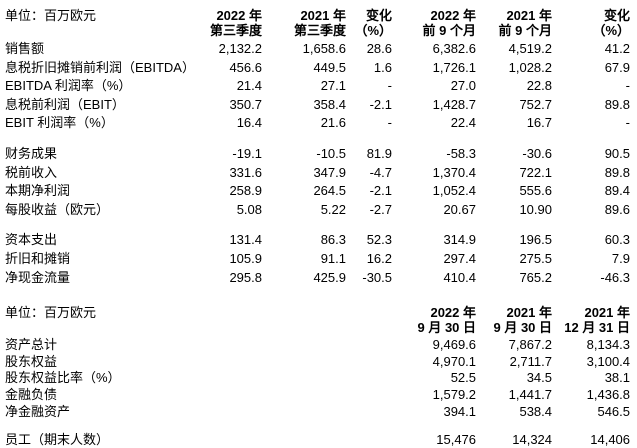  Describe the element at coordinates (333, 258) in the screenshot. I see `cell: 91.1` at that location.